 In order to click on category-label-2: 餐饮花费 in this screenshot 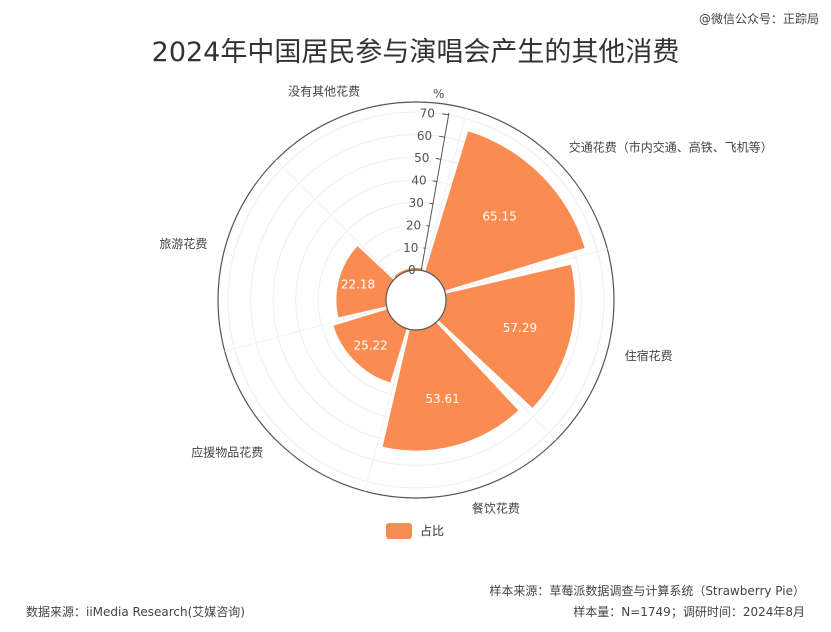, I will do `click(496, 508)`.